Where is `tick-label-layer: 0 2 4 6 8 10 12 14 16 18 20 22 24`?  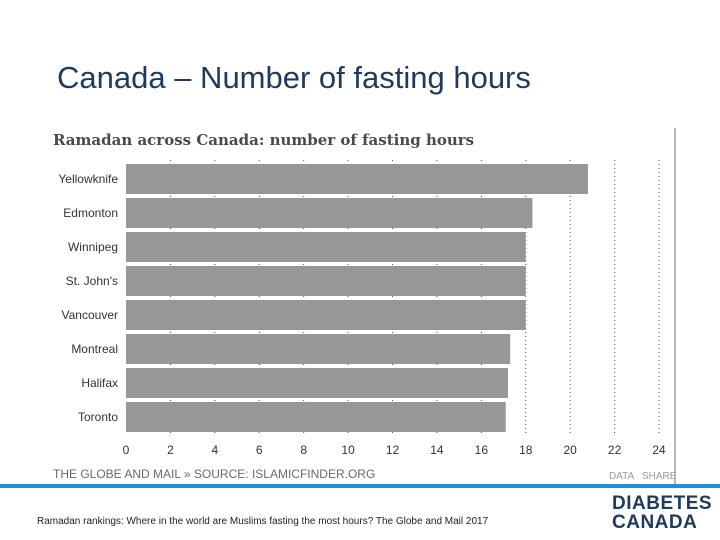
tick-label-layer: 0 2 4 6 8 10 12 14 16 18 20 22 24 is located at coordinates (394, 450).